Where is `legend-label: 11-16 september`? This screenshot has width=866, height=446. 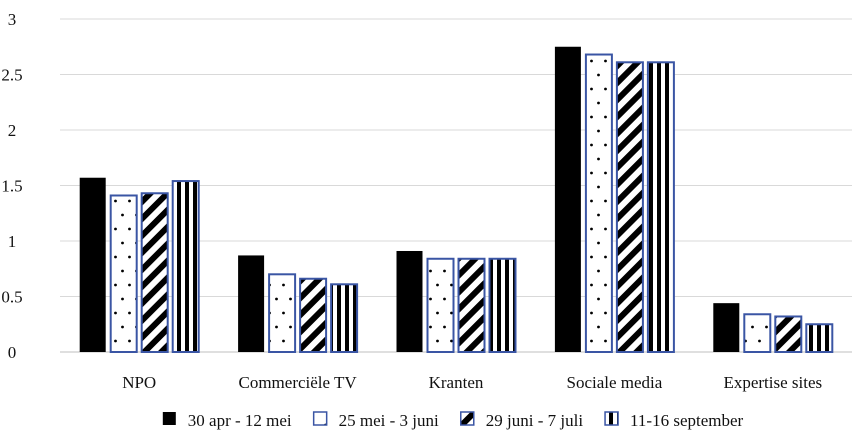
legend-label: 11-16 september is located at coordinates (686, 420).